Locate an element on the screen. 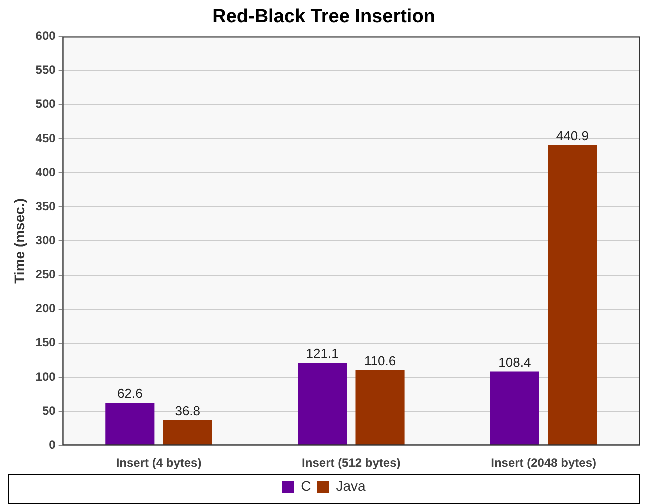  y-tick-label: 350 is located at coordinates (46, 206).